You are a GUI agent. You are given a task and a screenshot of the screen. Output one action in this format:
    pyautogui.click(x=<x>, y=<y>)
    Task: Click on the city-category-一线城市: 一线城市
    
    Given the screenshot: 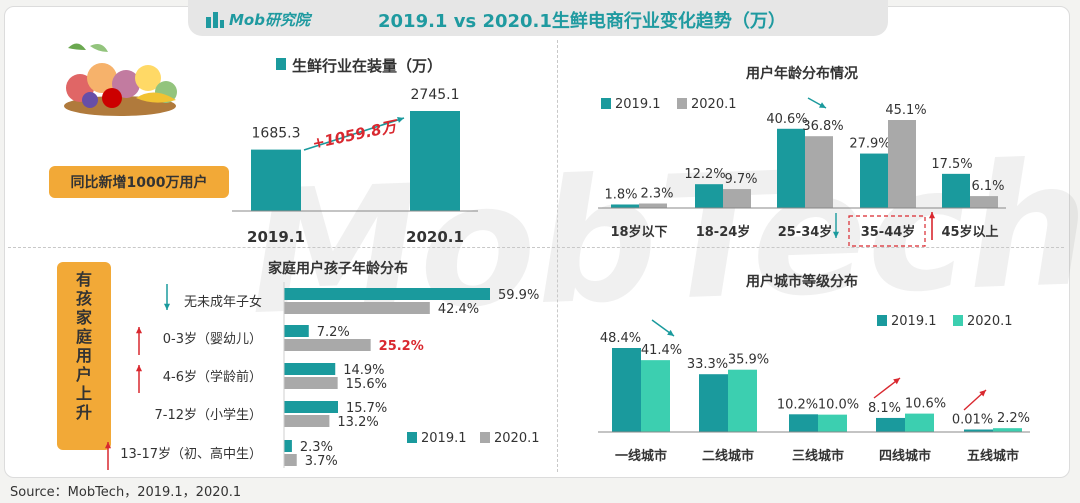 What is the action you would take?
    pyautogui.click(x=641, y=456)
    